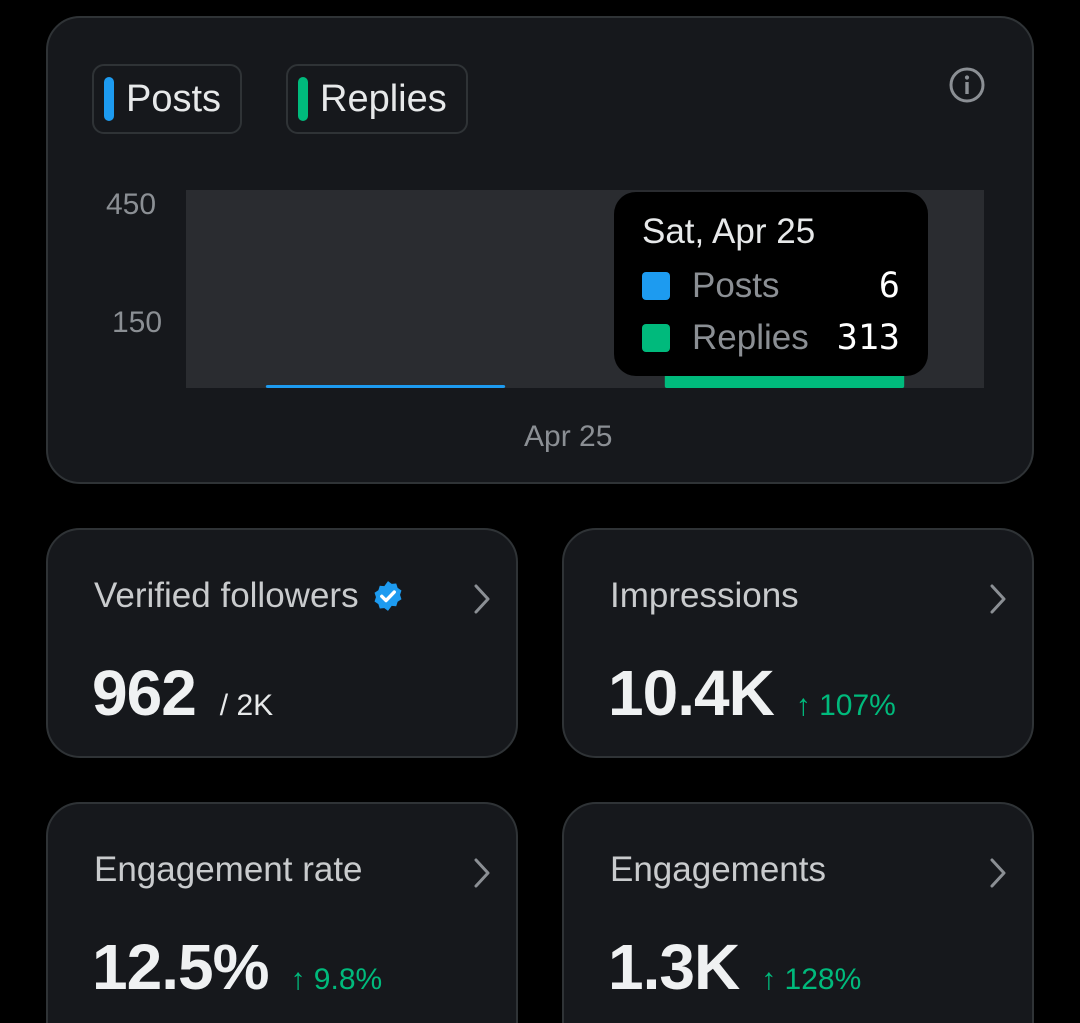 Image resolution: width=1080 pixels, height=1023 pixels. What do you see at coordinates (336, 979) in the screenshot?
I see `engagement-rate-change: ↑ 9.8%` at bounding box center [336, 979].